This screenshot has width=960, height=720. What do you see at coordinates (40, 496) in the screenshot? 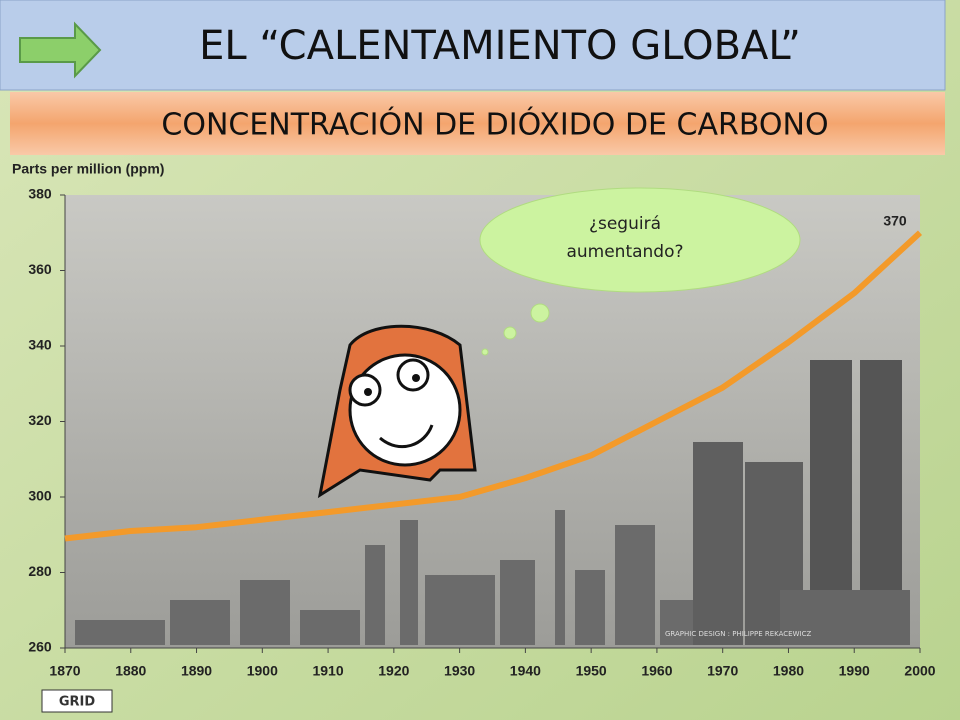
I see `y-tick-label: 300` at bounding box center [40, 496].